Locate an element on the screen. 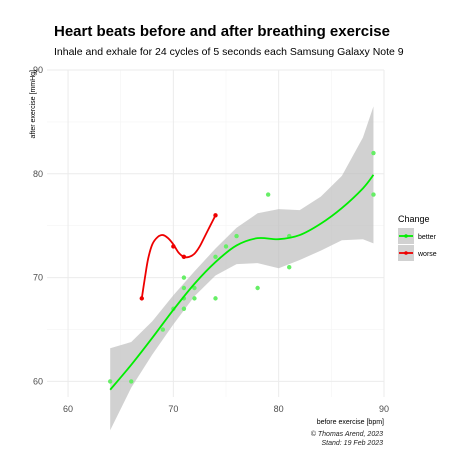 This screenshot has height=474, width=474. y-tick-label: 80 is located at coordinates (38, 174).